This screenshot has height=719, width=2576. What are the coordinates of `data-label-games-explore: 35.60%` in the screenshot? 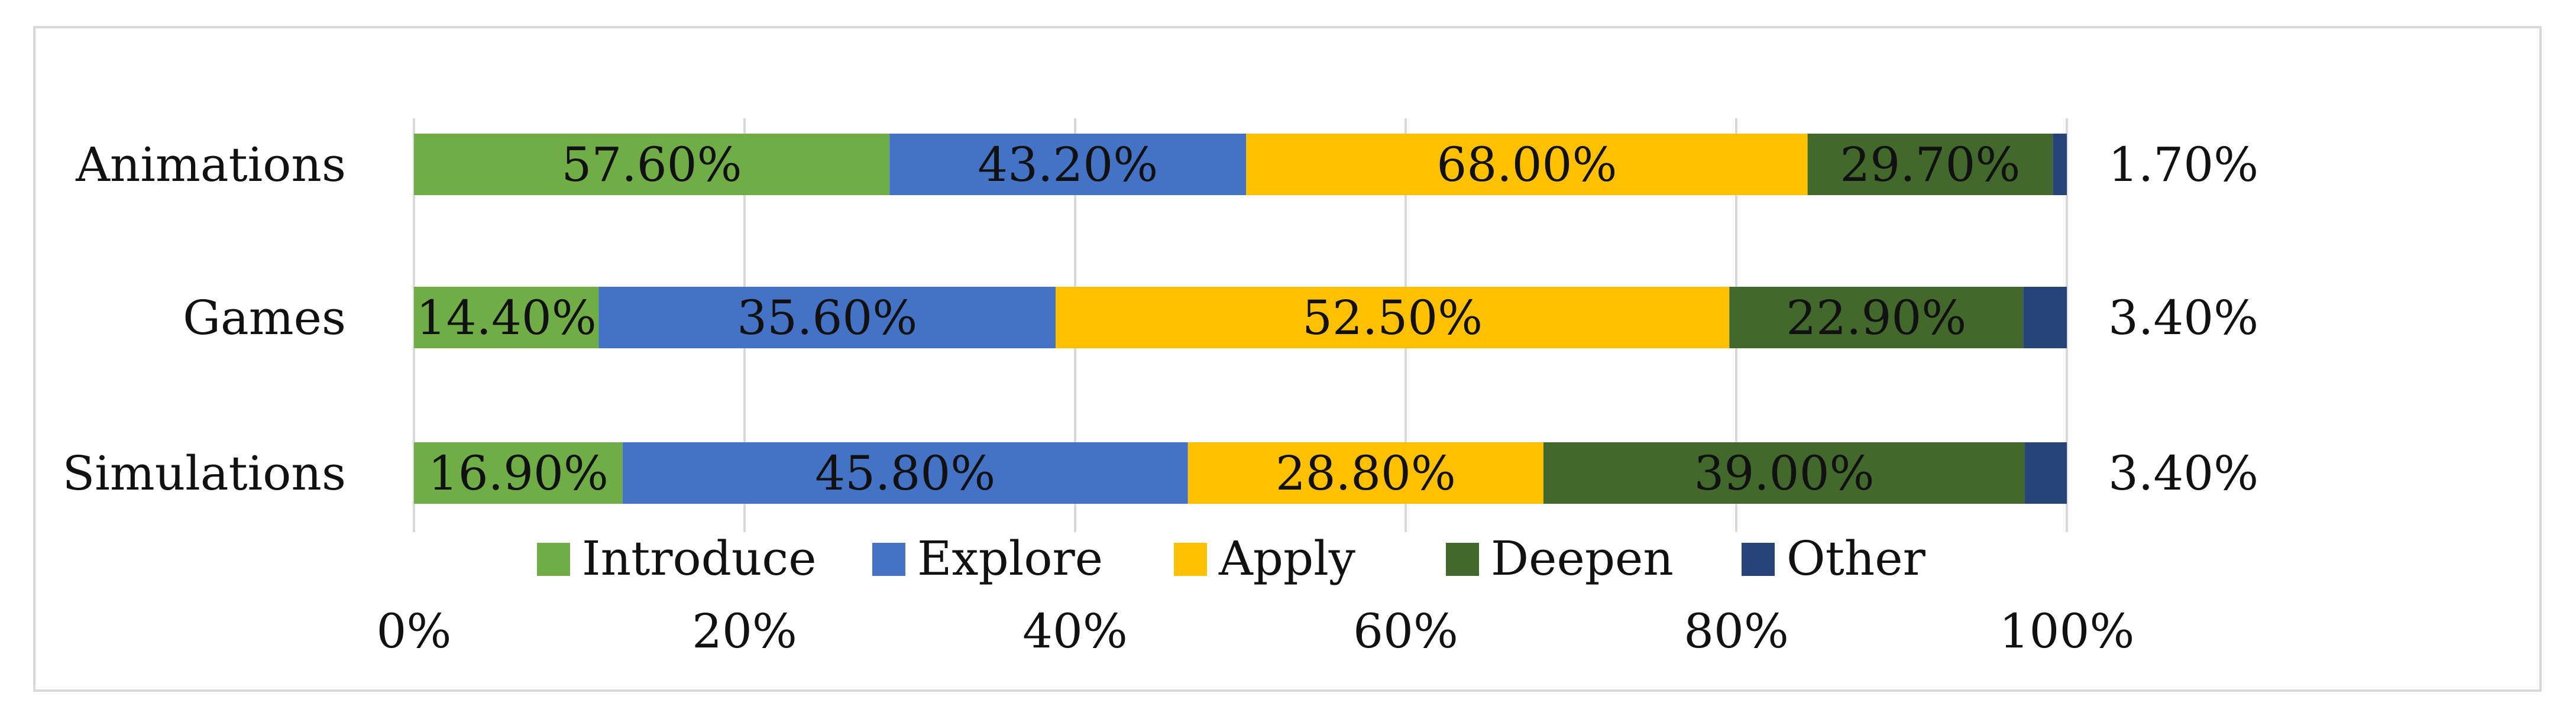 It's located at (827, 317).